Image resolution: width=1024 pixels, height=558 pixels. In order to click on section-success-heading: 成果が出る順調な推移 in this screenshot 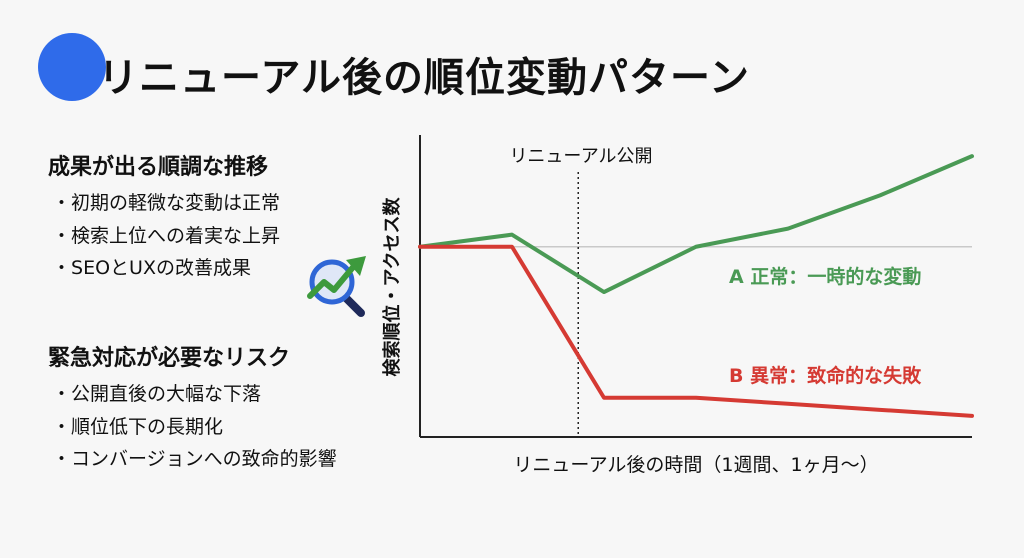, I will do `click(158, 167)`.